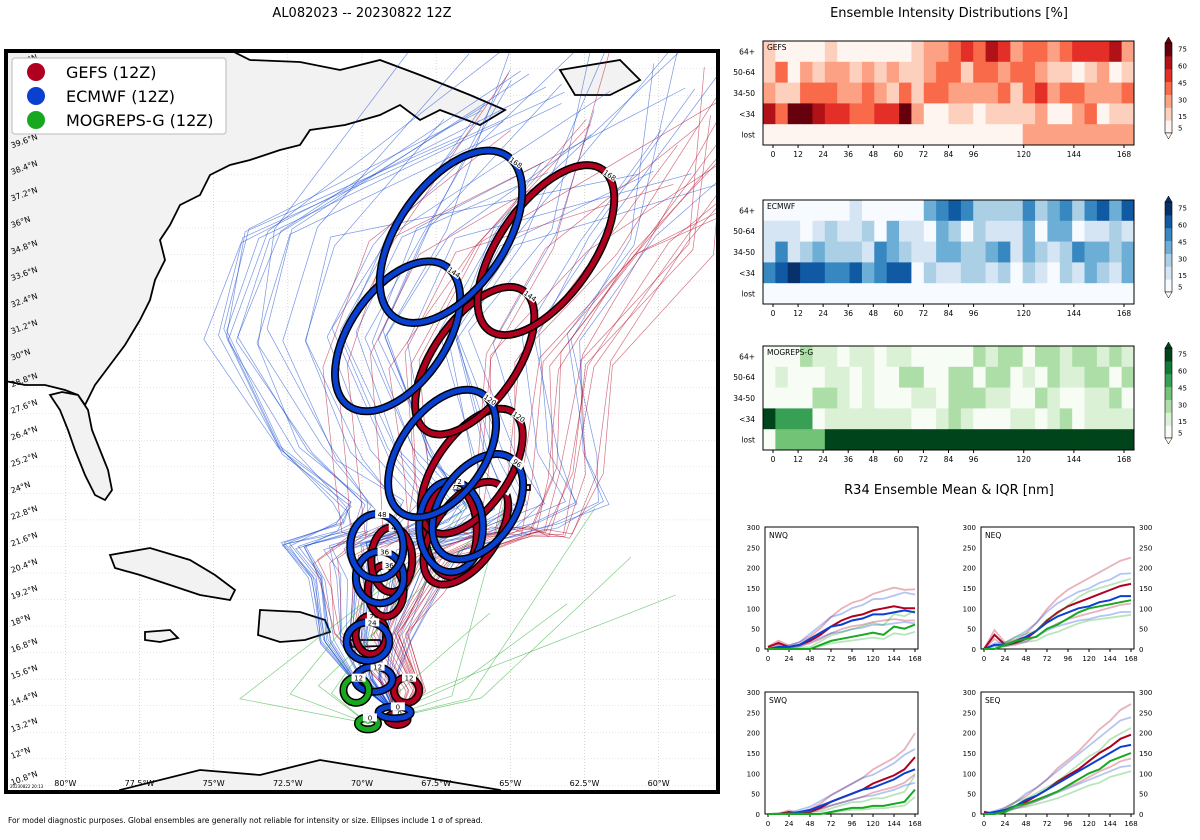 This screenshot has width=1200, height=840. What do you see at coordinates (842, 801) in the screenshot?
I see `r34-mean-mogreps-g` at bounding box center [842, 801].